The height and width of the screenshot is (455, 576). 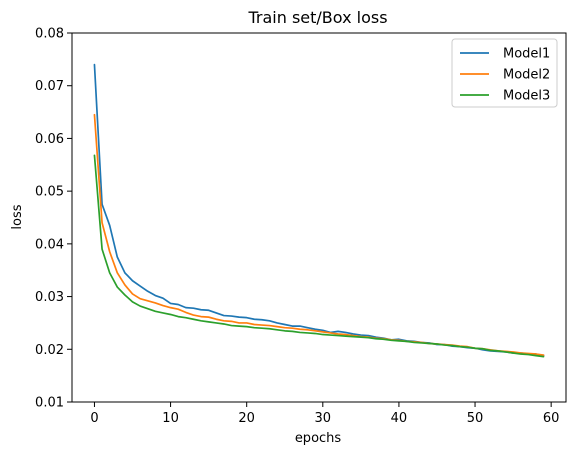 I want to click on legend: Model1 Model2 Model3, so click(x=504, y=73).